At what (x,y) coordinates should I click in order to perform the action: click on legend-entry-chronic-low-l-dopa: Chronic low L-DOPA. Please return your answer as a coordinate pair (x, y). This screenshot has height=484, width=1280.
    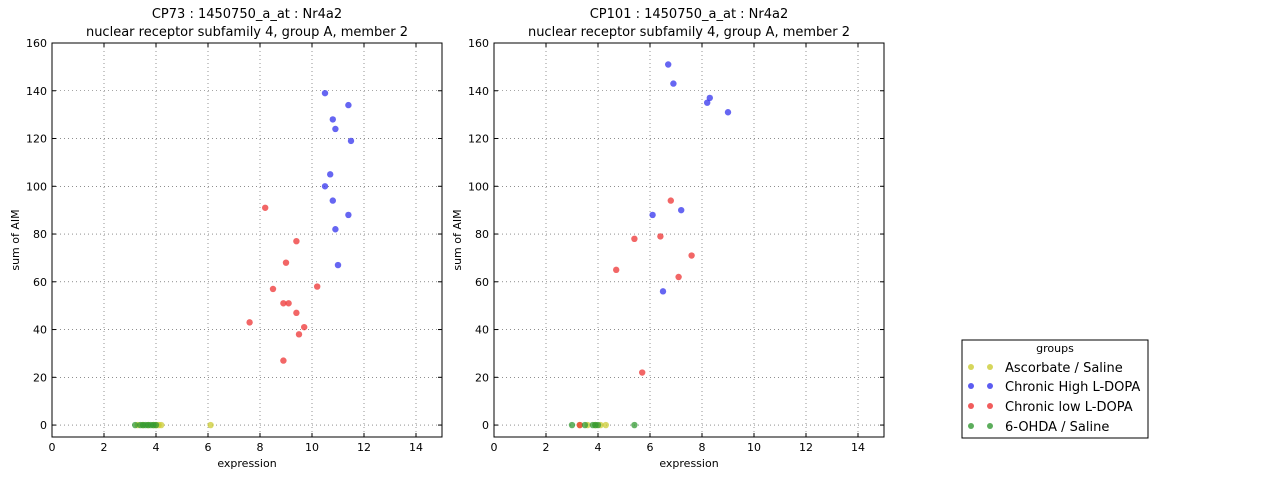
    Looking at the image, I should click on (1050, 407).